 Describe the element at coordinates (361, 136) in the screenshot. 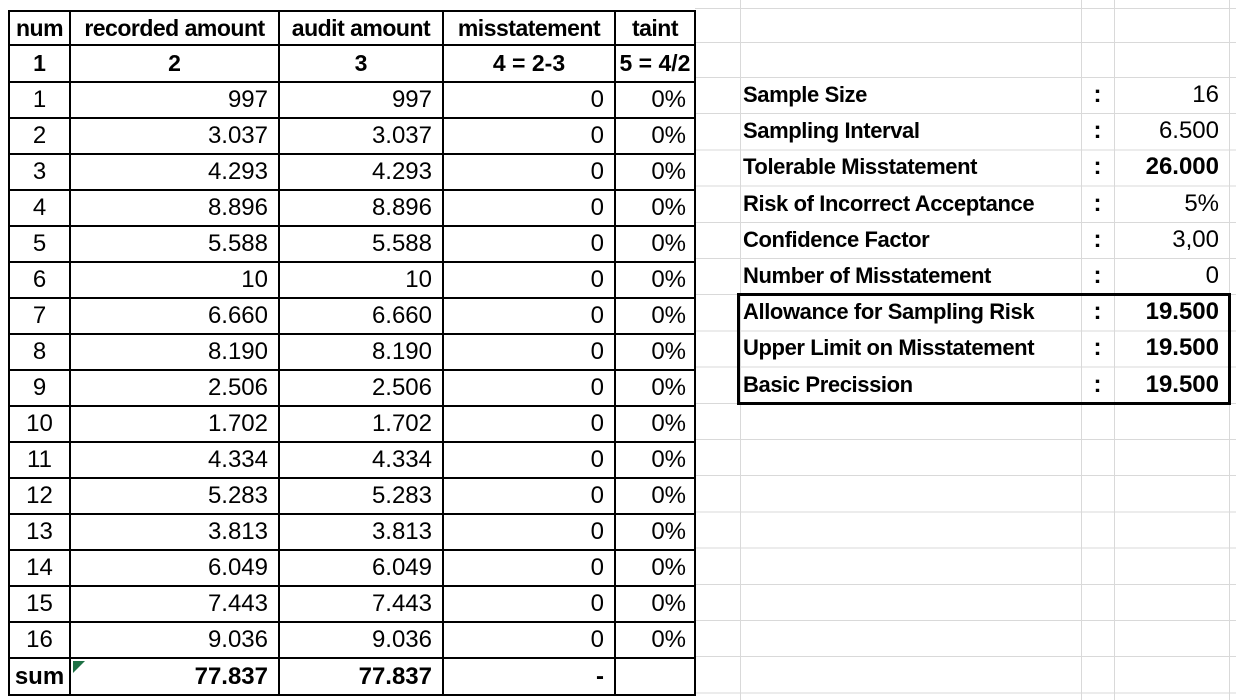

I see `cell-audit-amount: 3.037` at that location.